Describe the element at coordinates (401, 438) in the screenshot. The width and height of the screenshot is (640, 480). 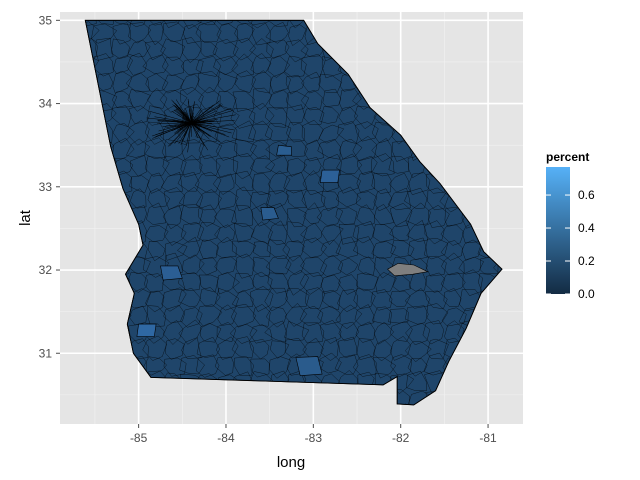
I see `x-tick-label: -82` at that location.